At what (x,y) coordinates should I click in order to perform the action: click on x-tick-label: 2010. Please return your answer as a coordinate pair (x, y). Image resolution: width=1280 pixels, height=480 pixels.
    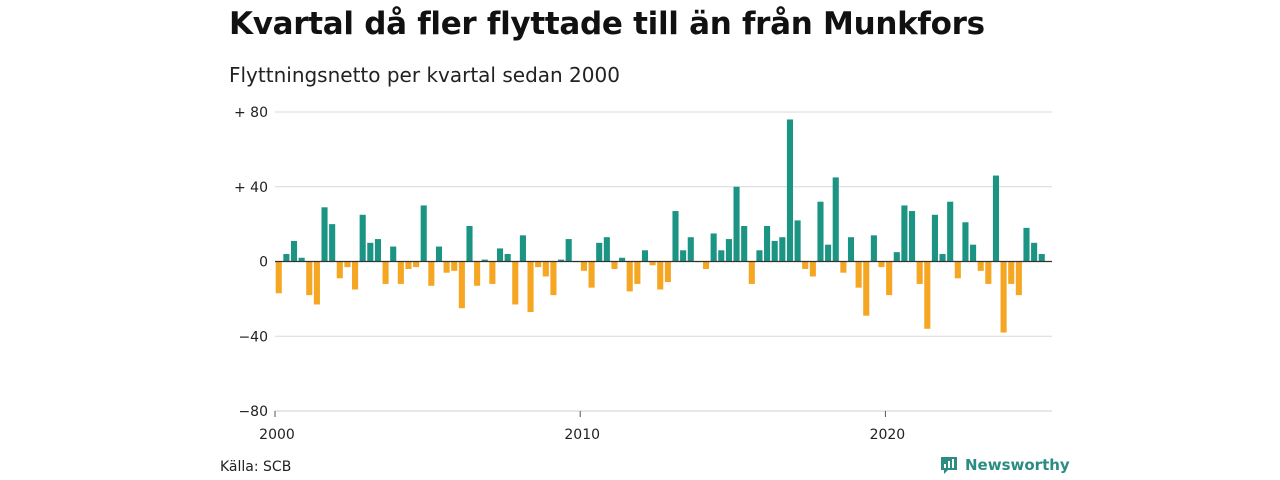
    Looking at the image, I should click on (582, 435).